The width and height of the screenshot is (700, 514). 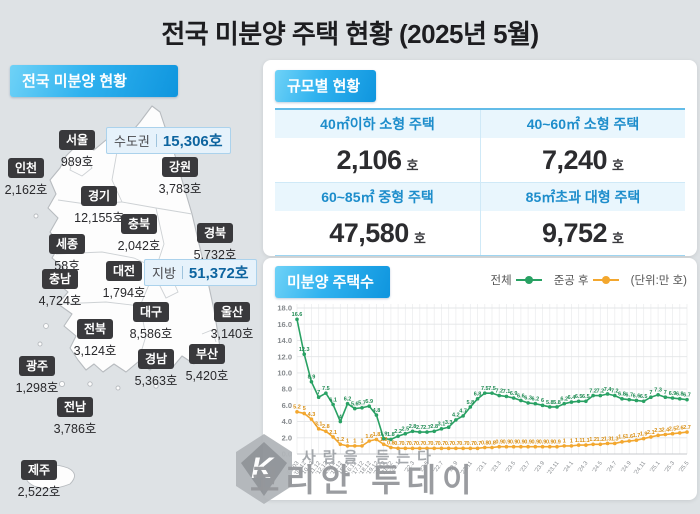 I want to click on chart-legend: 전체 준공 후 (단위:만 호), so click(x=589, y=280).